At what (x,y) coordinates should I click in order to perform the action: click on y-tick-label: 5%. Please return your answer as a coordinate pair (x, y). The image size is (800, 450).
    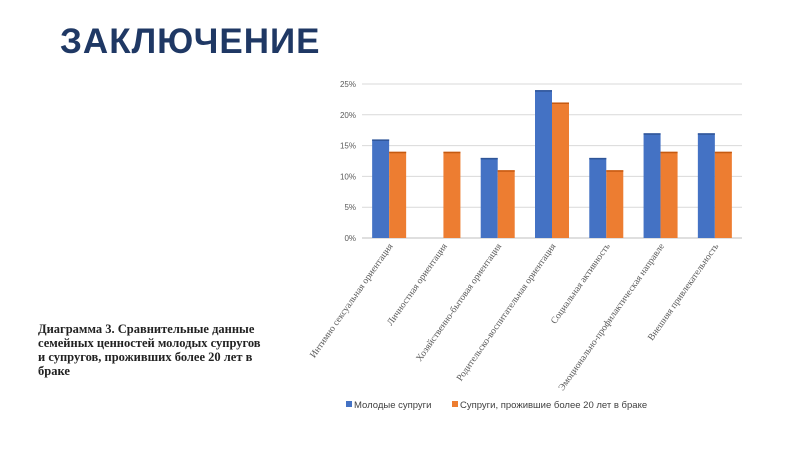
    Looking at the image, I should click on (350, 207).